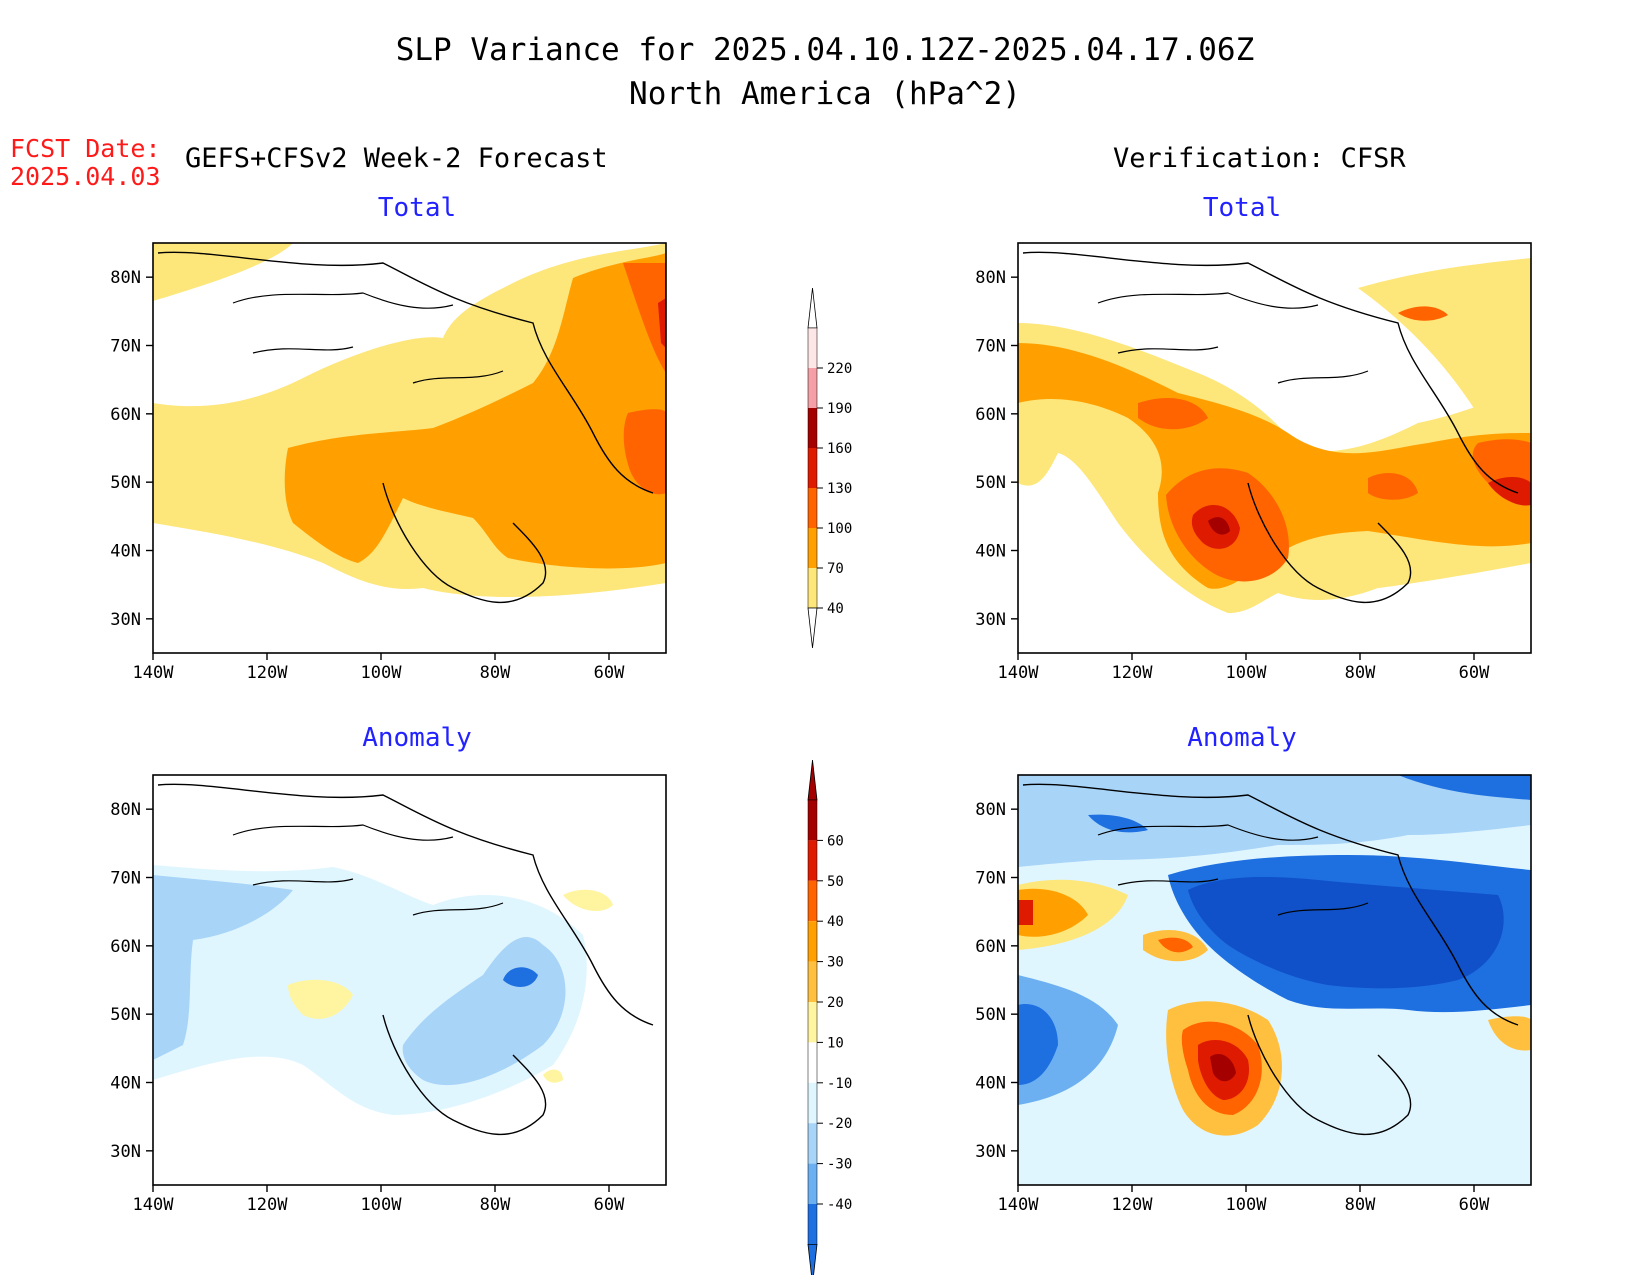 This screenshot has height=1275, width=1650. I want to click on colorbar-label: 100, so click(839, 529).